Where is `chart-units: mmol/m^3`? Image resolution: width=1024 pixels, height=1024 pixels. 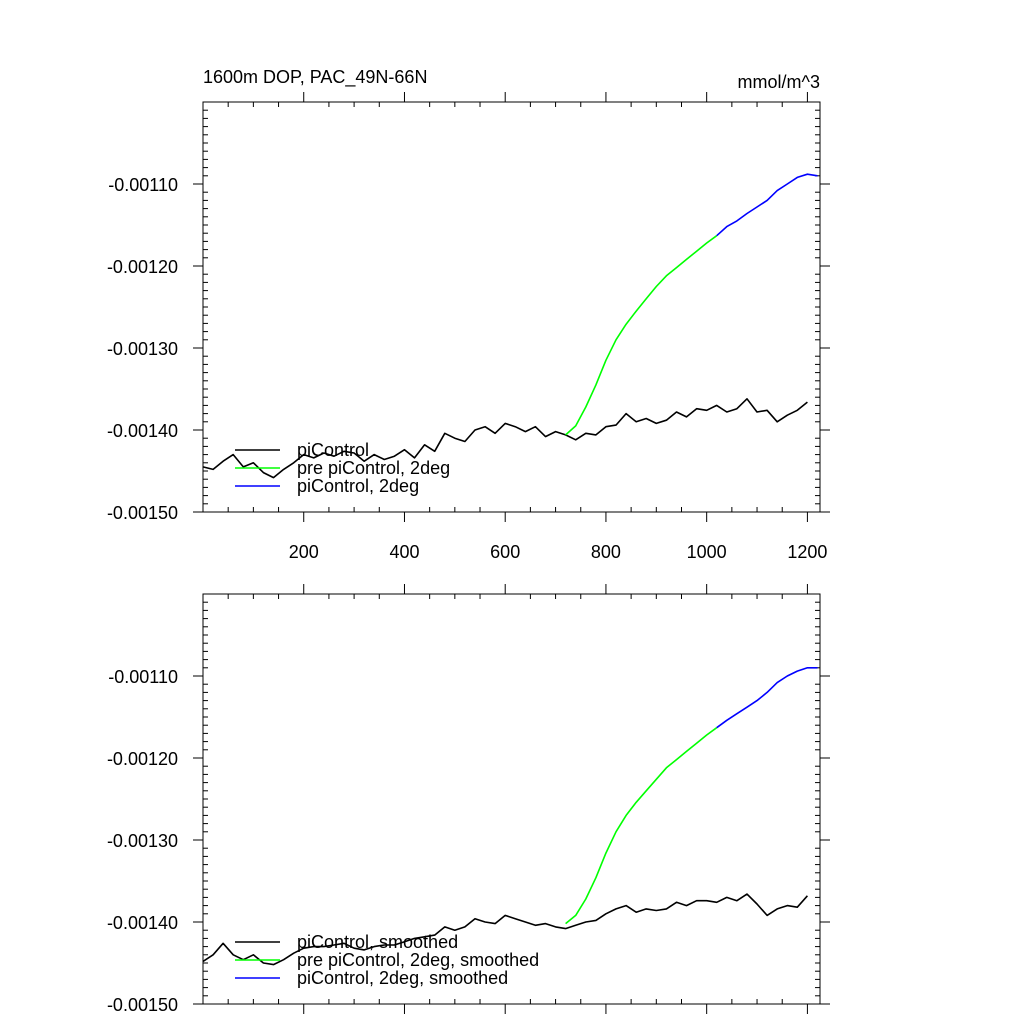 chart-units: mmol/m^3 is located at coordinates (779, 82).